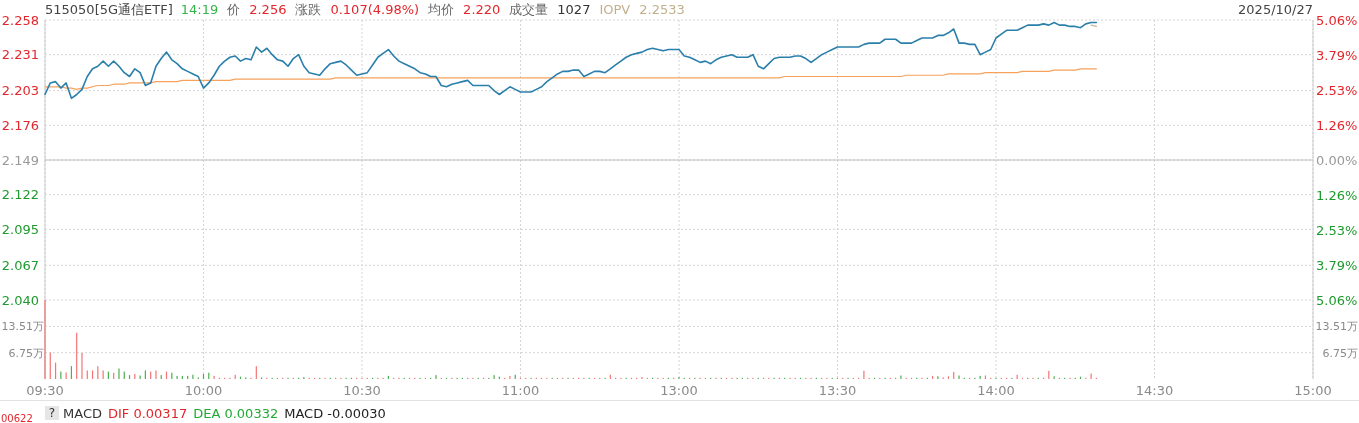 Image resolution: width=1359 pixels, height=423 pixels. I want to click on y-tick-label: 2.040, so click(20, 300).